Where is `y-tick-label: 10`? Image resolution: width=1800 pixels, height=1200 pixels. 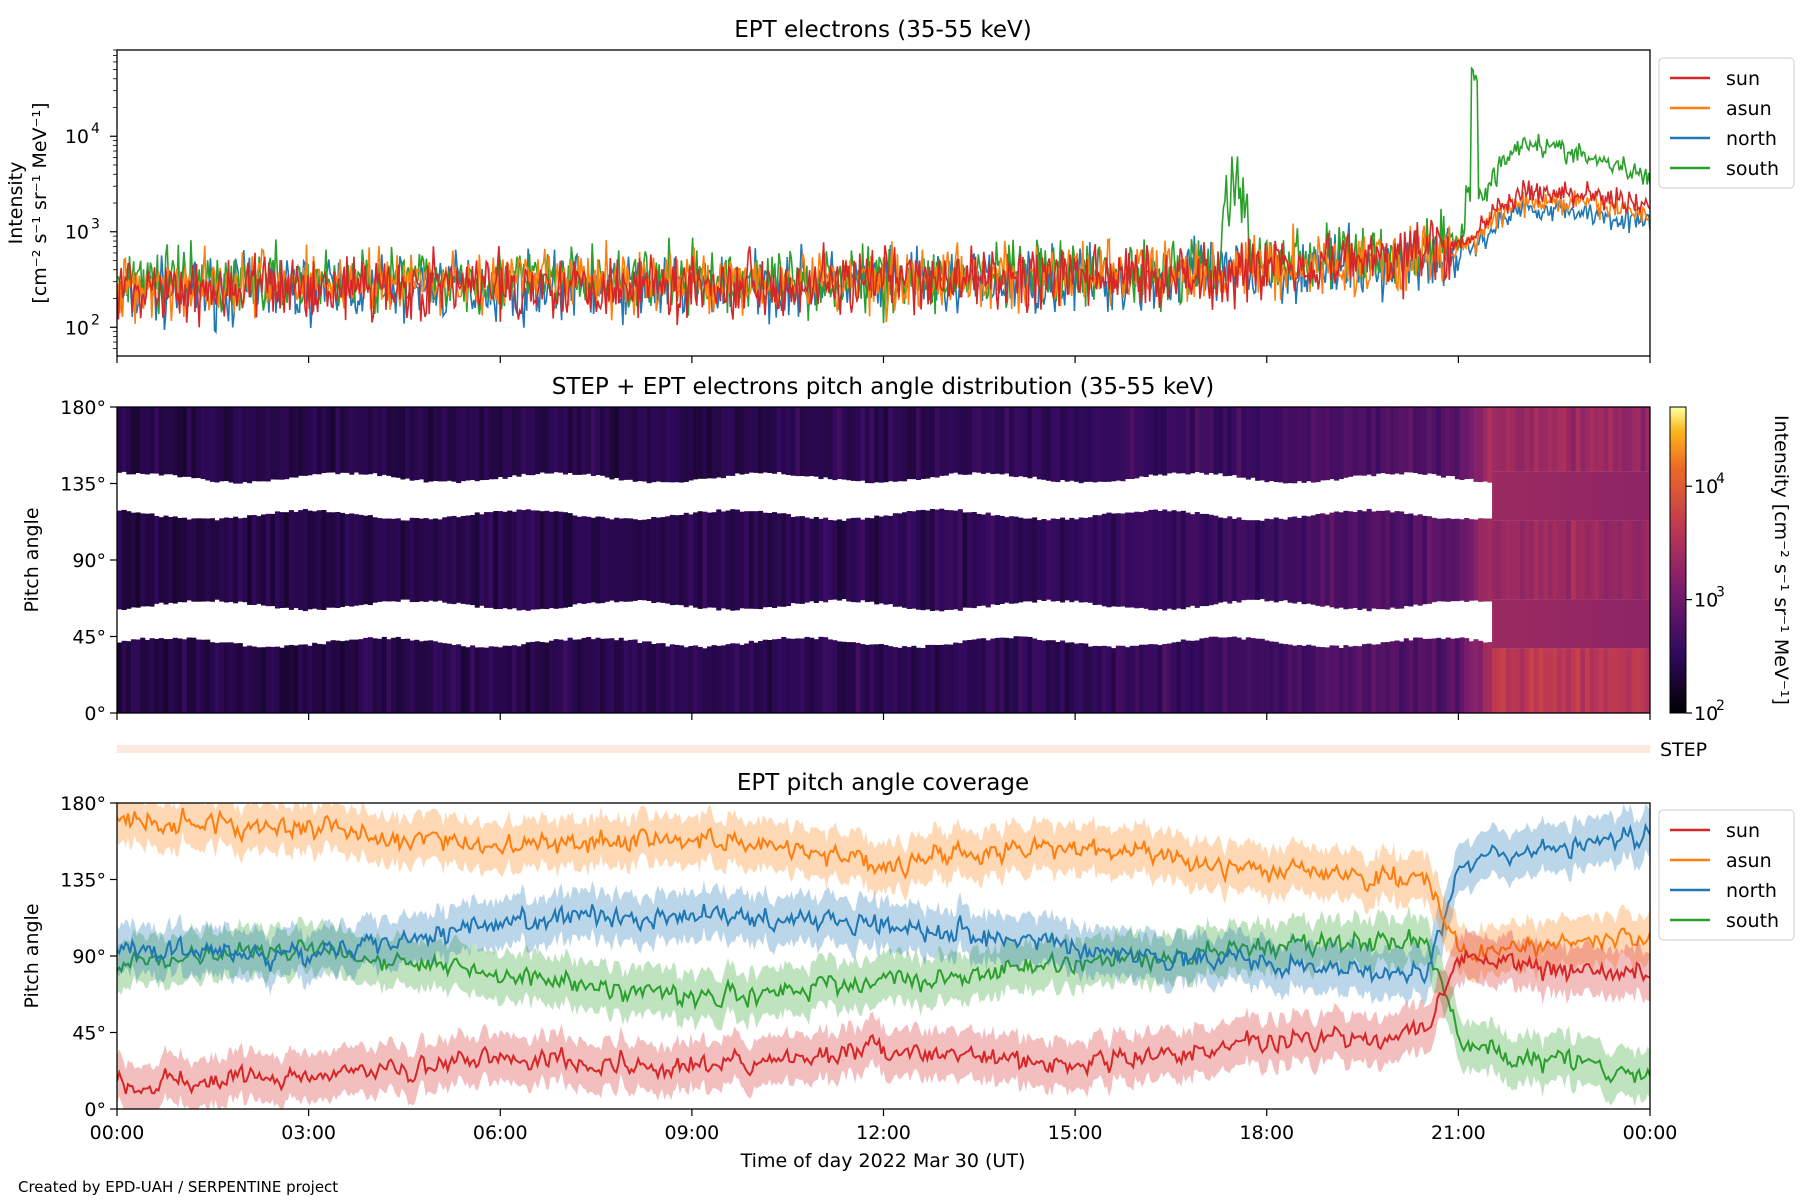 y-tick-label: 10 is located at coordinates (77, 233).